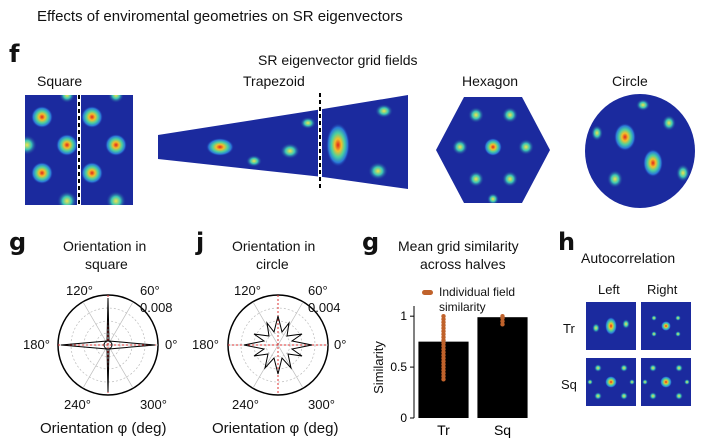  What do you see at coordinates (666, 326) in the screenshot?
I see `autocorr-tr-right` at bounding box center [666, 326].